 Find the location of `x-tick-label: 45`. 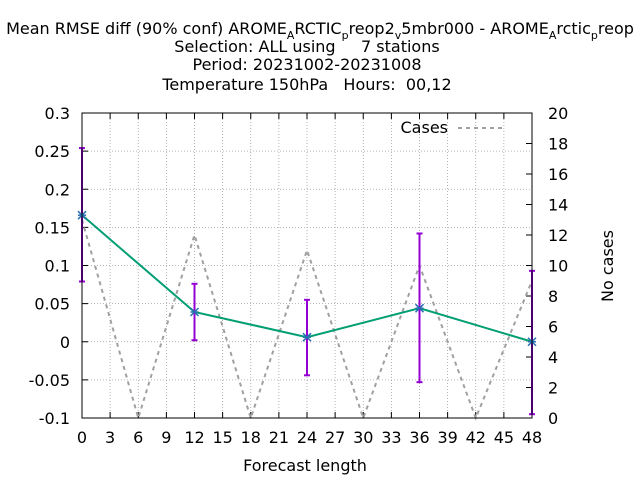

x-tick-label: 45 is located at coordinates (504, 437).